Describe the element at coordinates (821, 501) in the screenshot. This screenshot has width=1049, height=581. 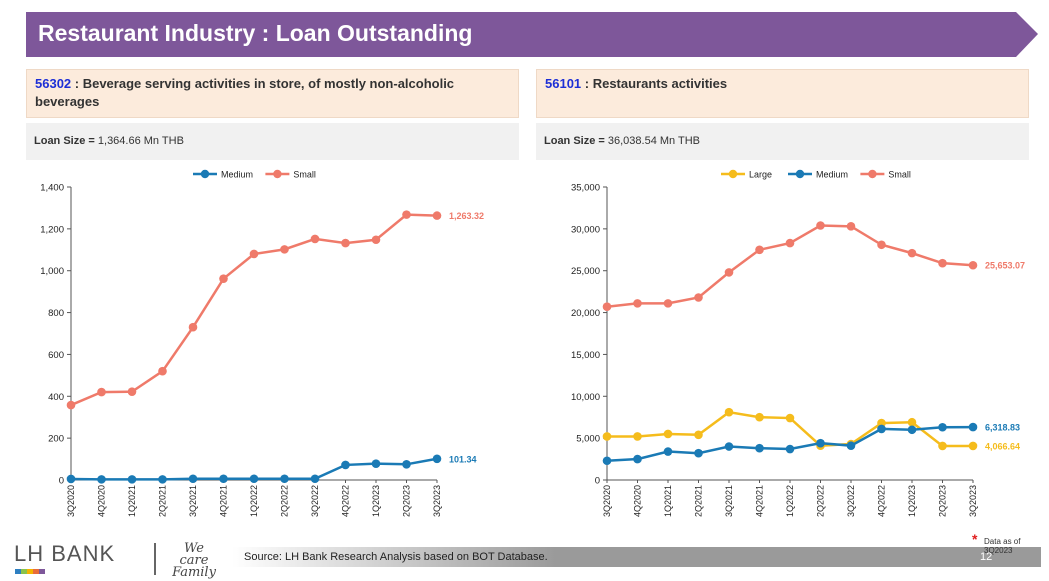
I see `x-tick-label: 2Q2022` at that location.